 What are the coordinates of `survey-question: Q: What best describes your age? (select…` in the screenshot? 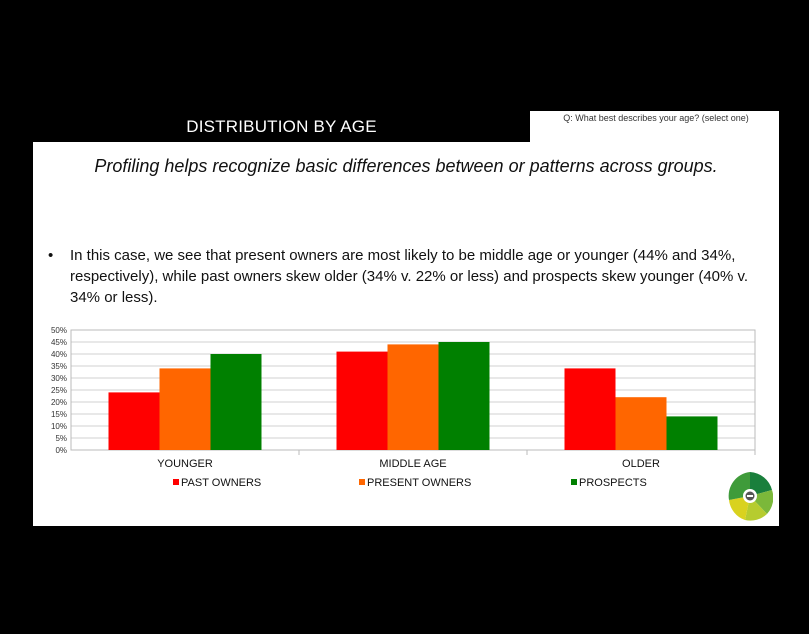 It's located at (656, 118).